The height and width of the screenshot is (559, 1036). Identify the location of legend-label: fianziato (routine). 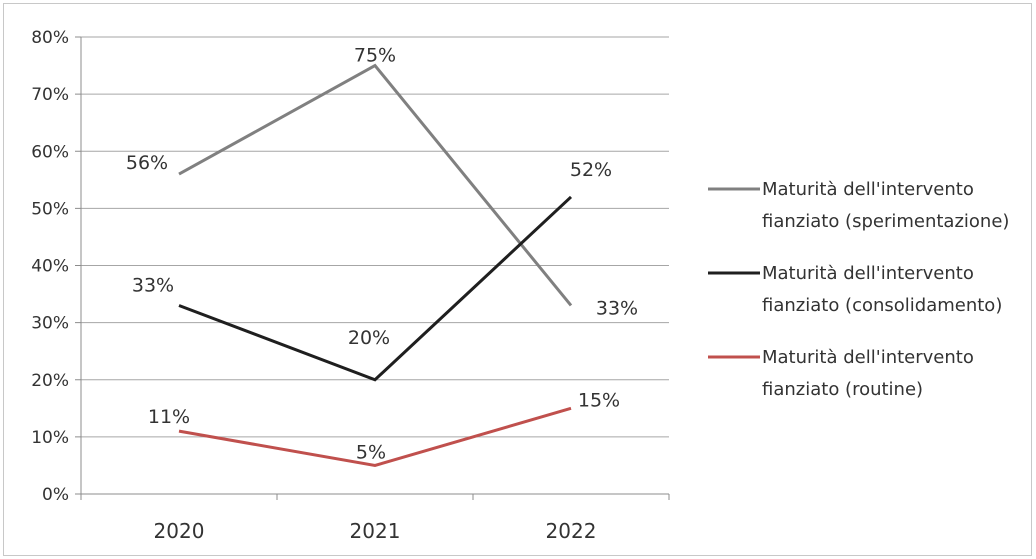
(842, 389).